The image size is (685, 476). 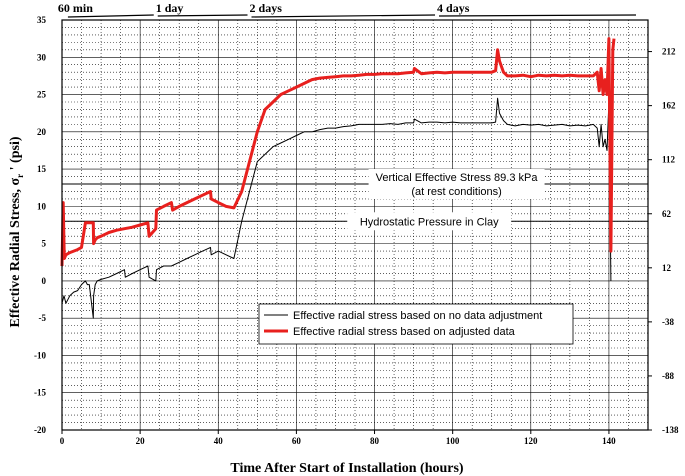 What do you see at coordinates (44, 281) in the screenshot?
I see `y-tick-label: 0` at bounding box center [44, 281].